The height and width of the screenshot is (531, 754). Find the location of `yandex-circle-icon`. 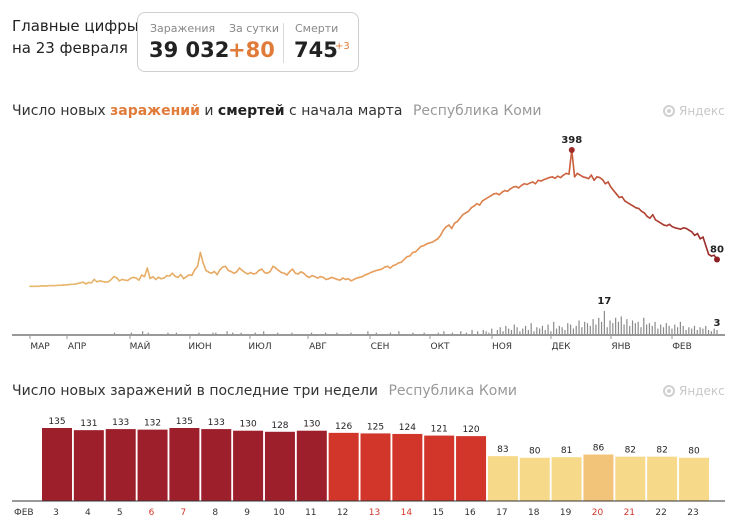

yandex-circle-icon is located at coordinates (669, 111).